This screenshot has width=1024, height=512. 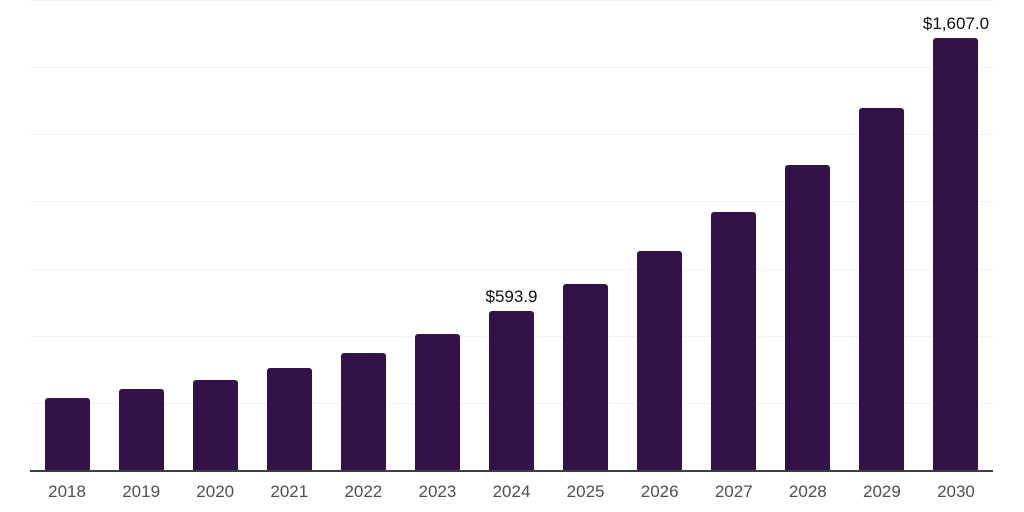 I want to click on bar-slot-2023, so click(x=437, y=235).